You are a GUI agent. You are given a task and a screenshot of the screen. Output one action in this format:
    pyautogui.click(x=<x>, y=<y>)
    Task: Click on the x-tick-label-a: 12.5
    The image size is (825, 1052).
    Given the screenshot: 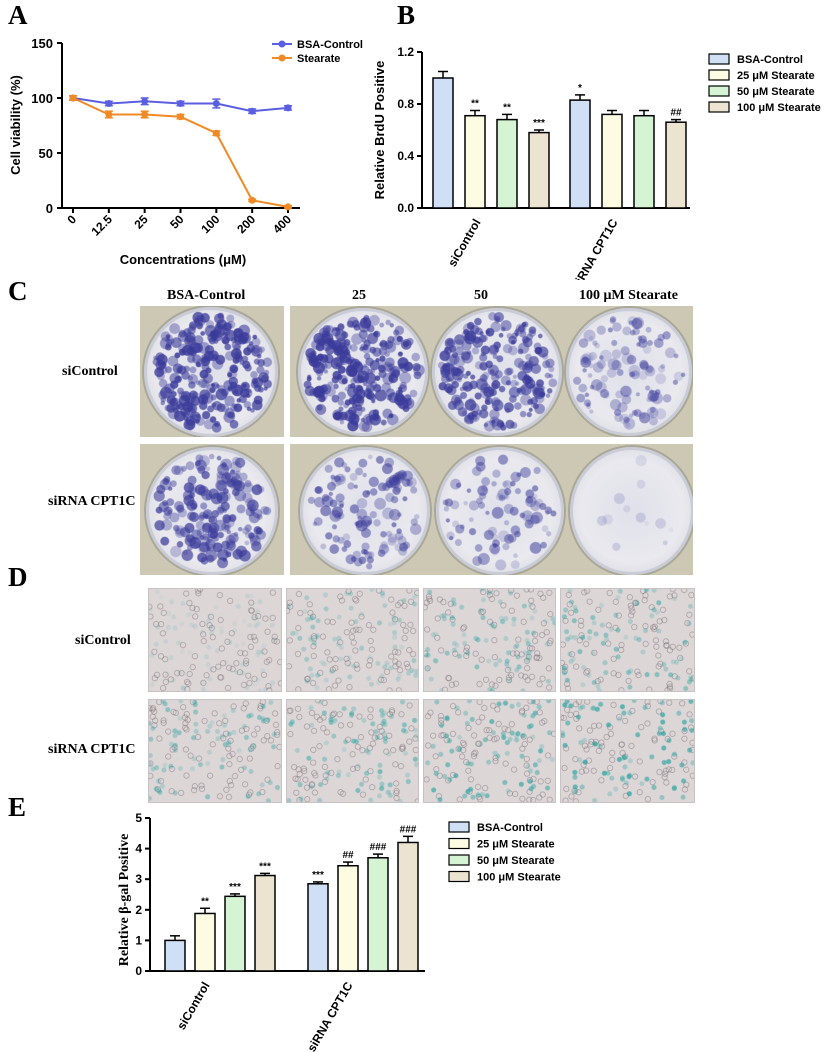 What is the action you would take?
    pyautogui.click(x=102, y=225)
    